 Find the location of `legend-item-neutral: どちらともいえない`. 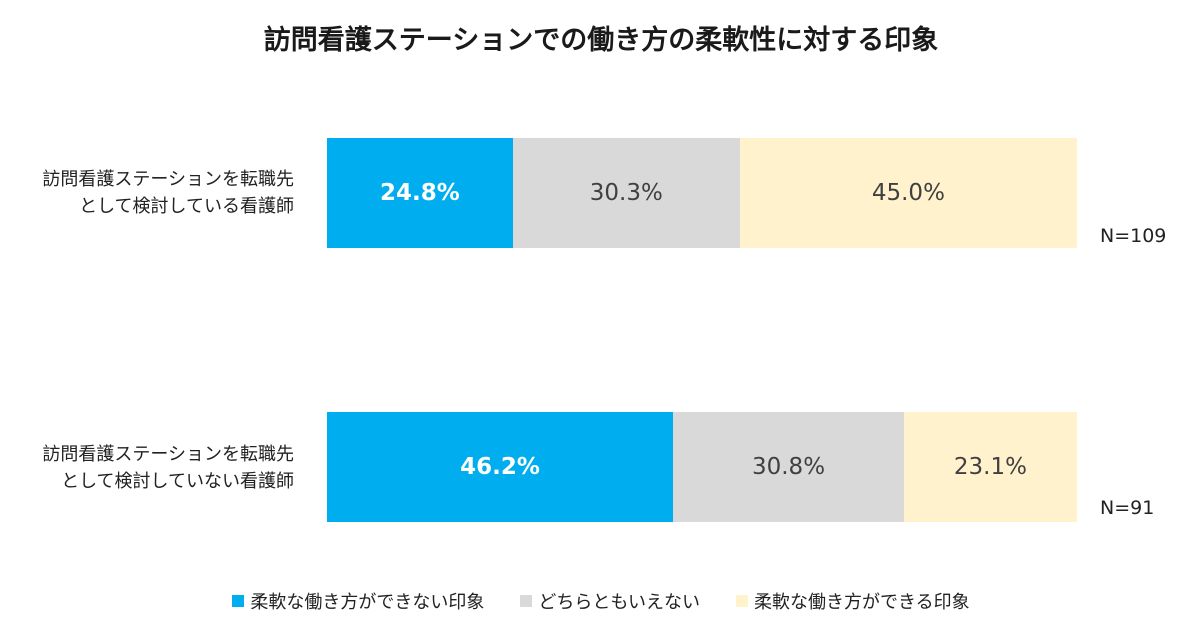

legend-item-neutral: どちらともいえない is located at coordinates (610, 601).